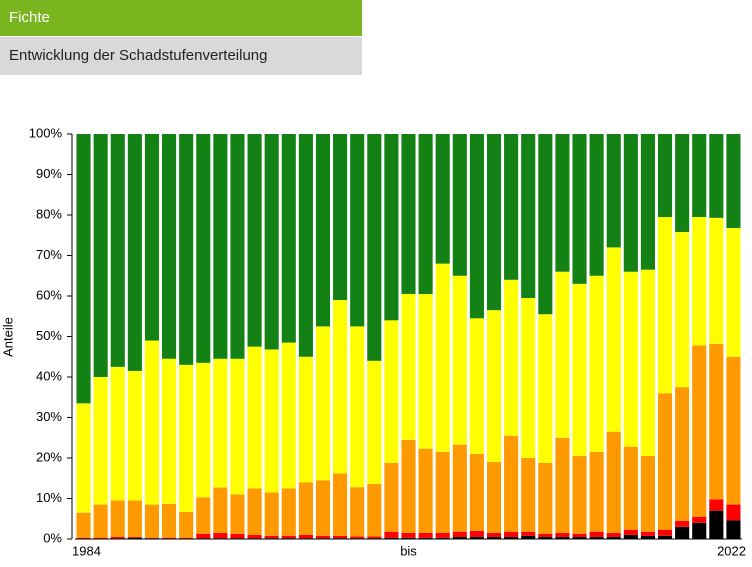 This screenshot has width=752, height=567. I want to click on x-tick-label: bis, so click(408, 550).